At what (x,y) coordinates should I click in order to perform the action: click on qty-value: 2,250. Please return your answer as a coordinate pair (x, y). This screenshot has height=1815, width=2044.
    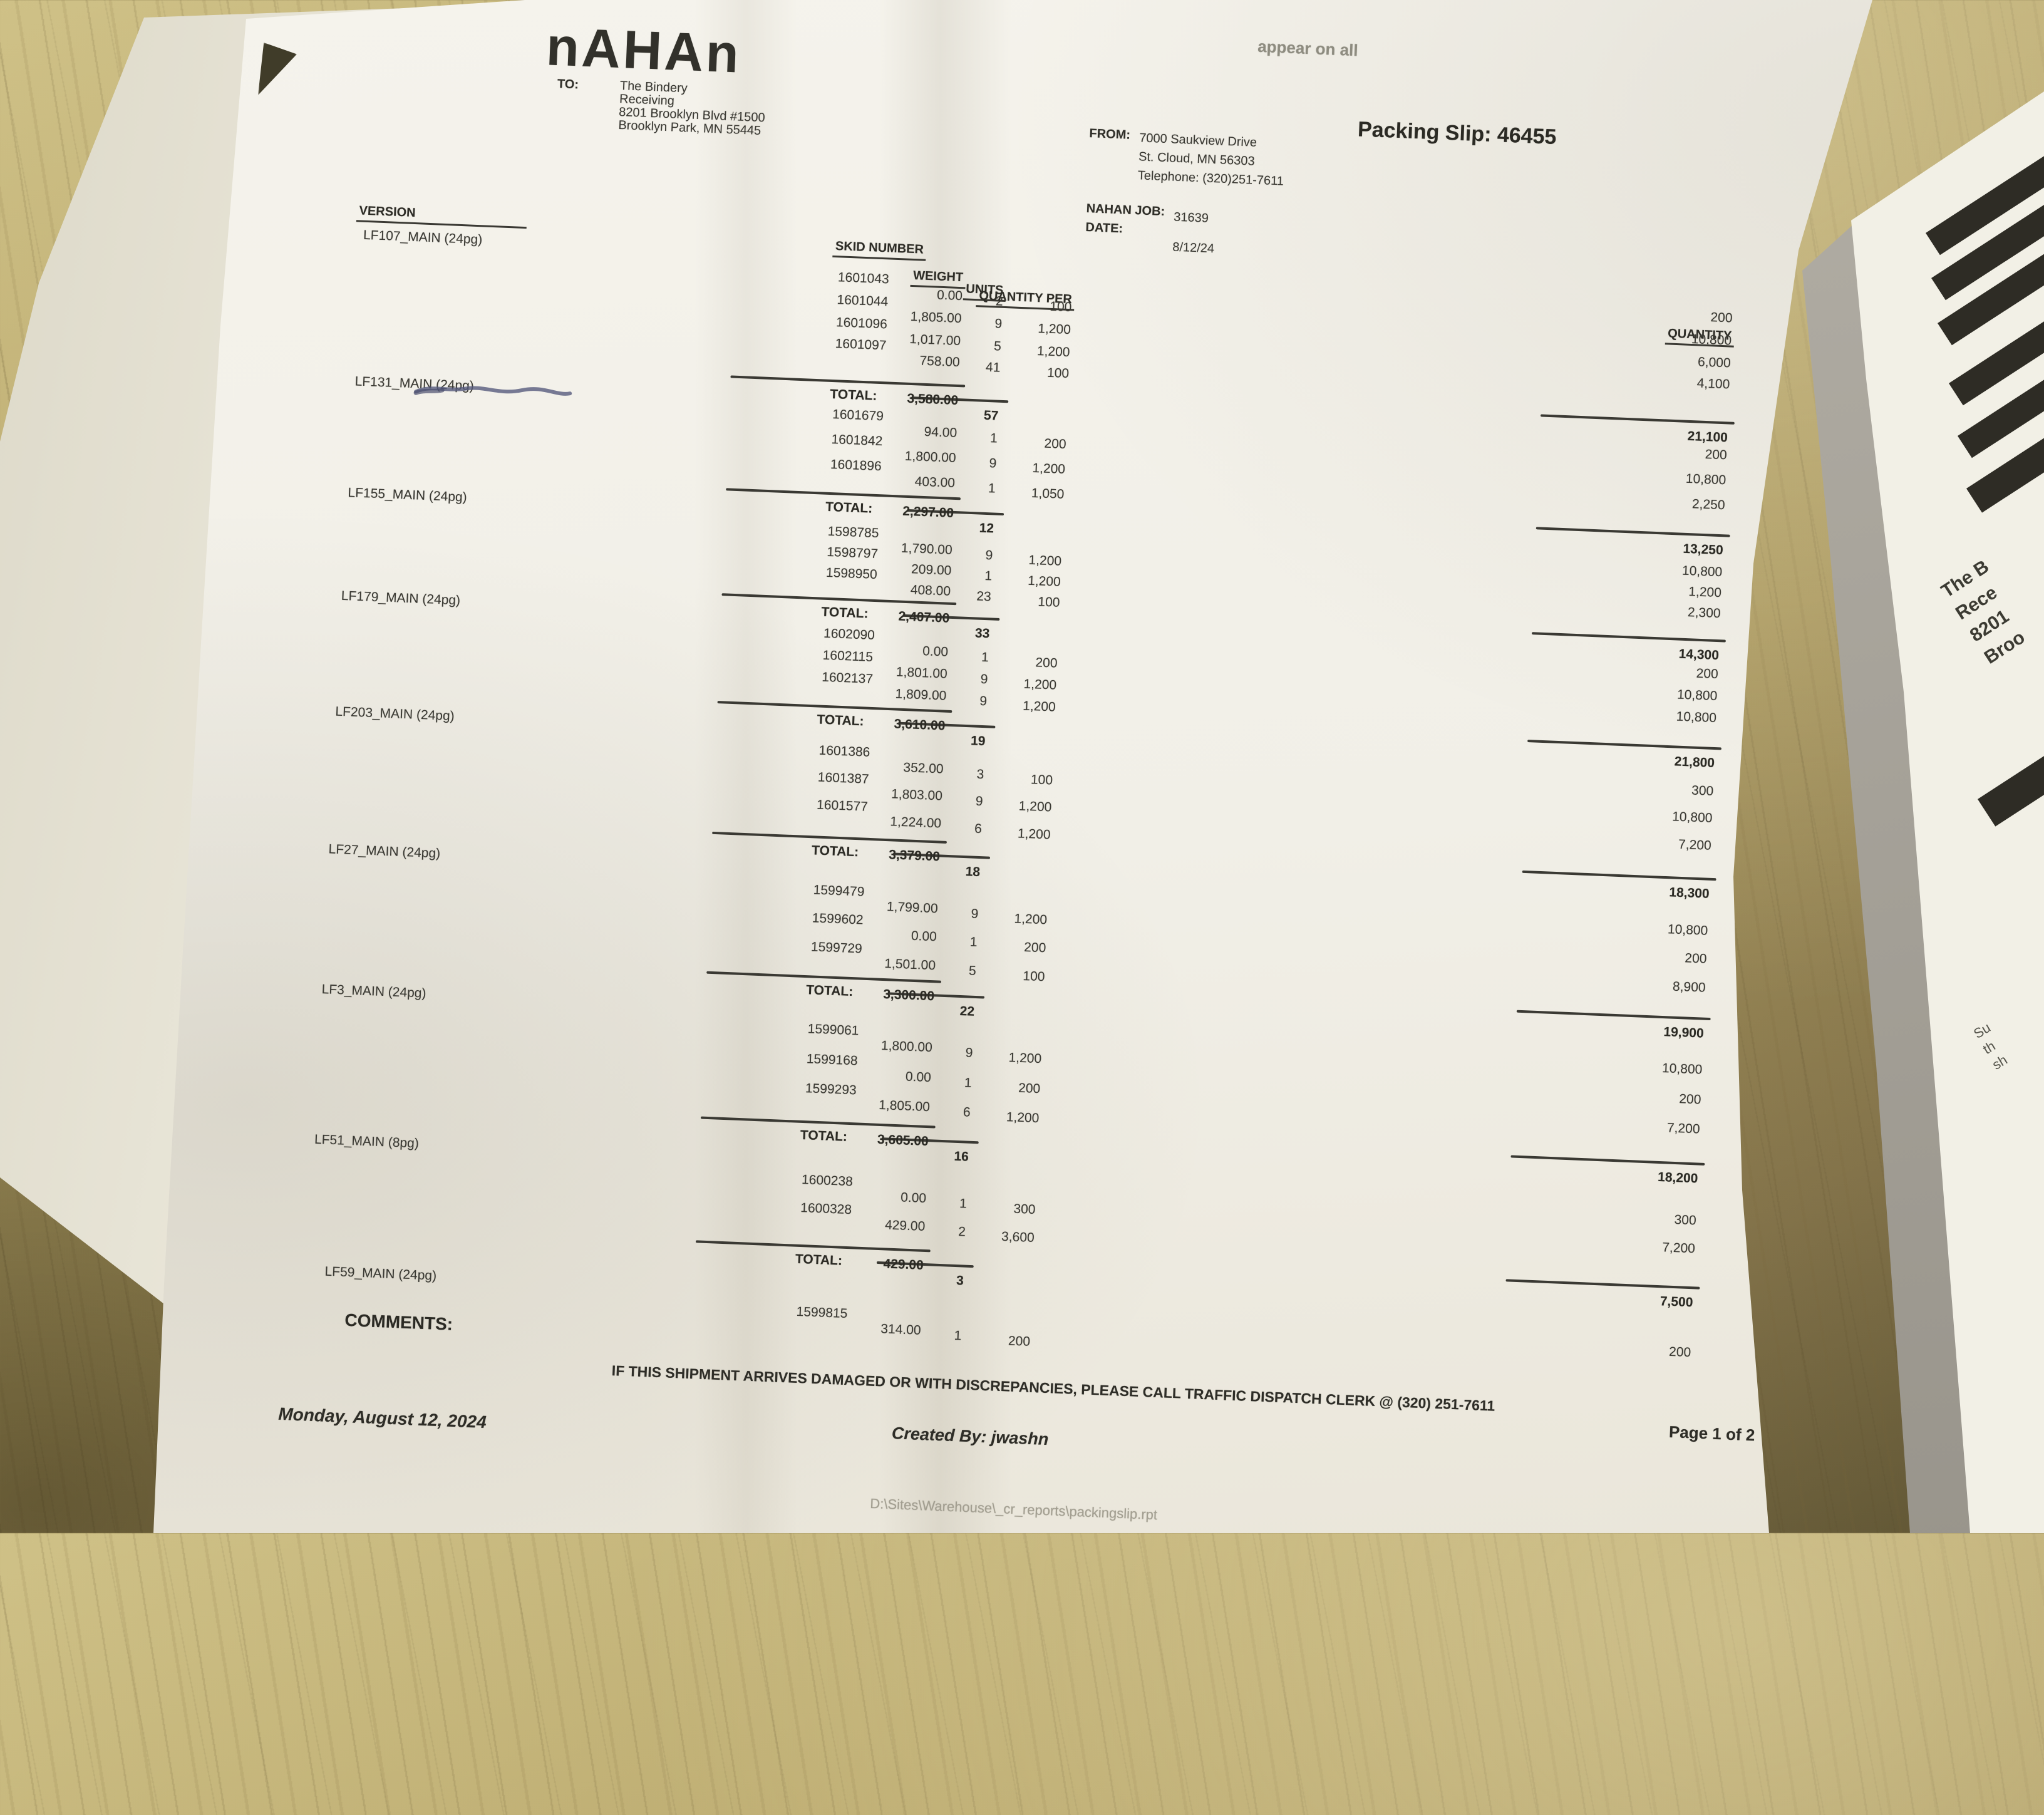
    Looking at the image, I should click on (1708, 505).